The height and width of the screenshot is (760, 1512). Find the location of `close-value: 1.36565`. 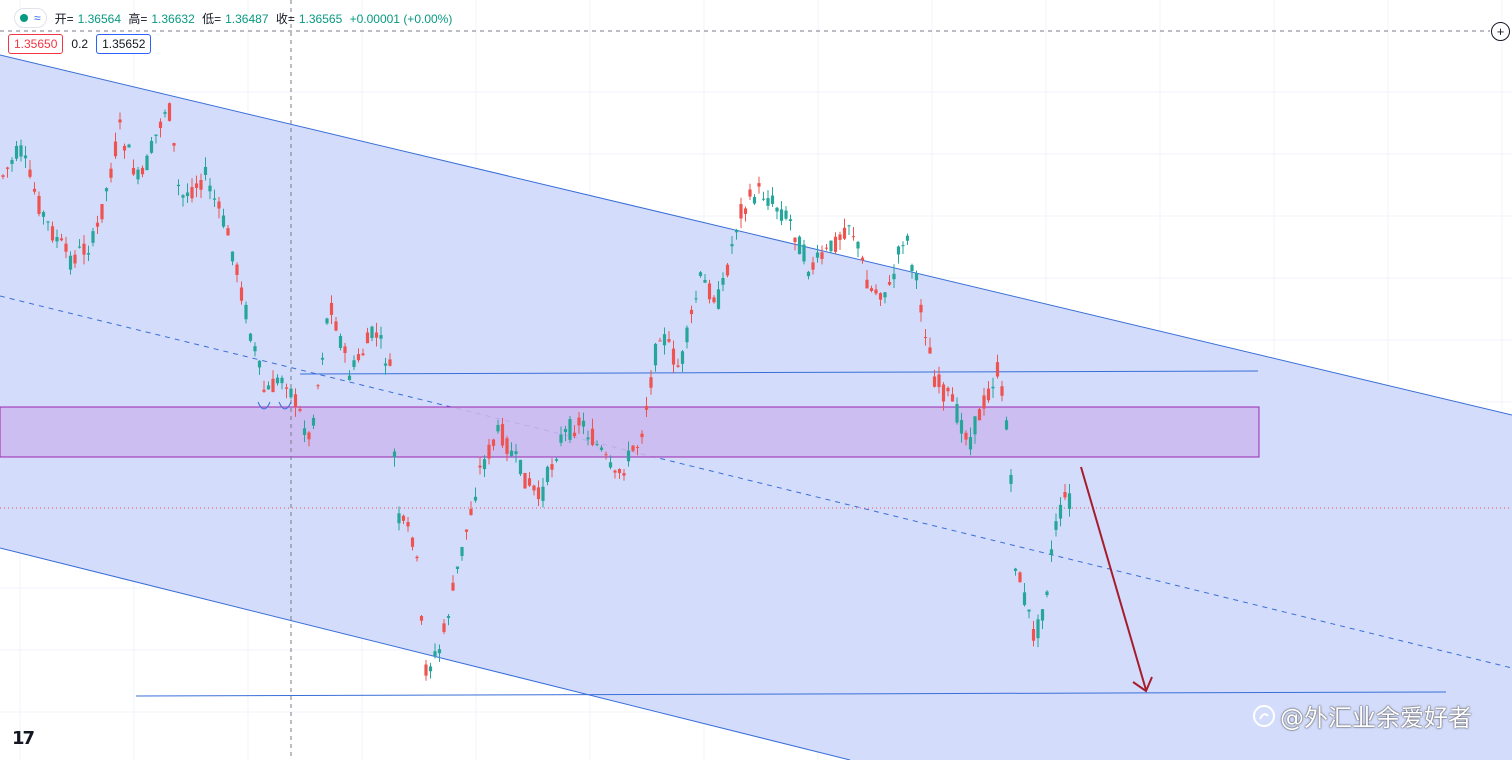

close-value: 1.36565 is located at coordinates (320, 18).